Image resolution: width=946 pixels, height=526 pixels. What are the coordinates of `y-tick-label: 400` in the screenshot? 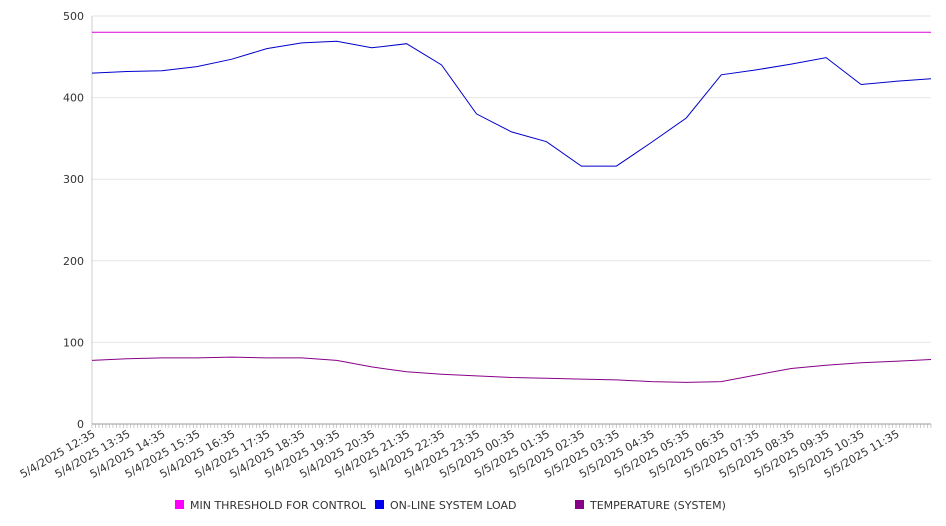 It's located at (73, 98).